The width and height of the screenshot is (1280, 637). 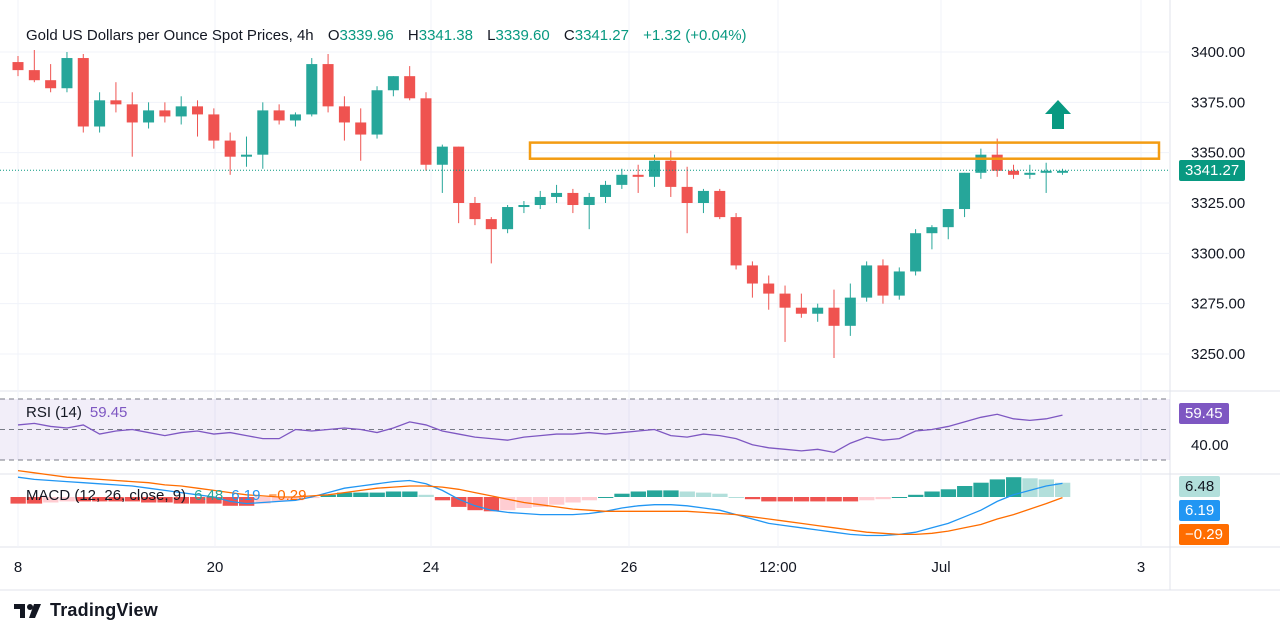 What do you see at coordinates (540, 502) in the screenshot?
I see `macd-signal-line` at bounding box center [540, 502].